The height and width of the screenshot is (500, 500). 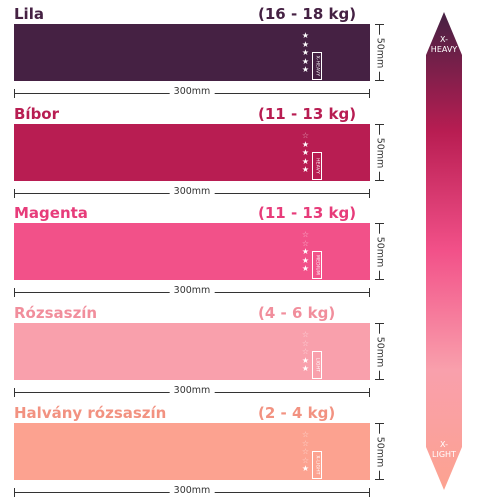 I want to click on level-text: MEDIUM, so click(x=317, y=265).